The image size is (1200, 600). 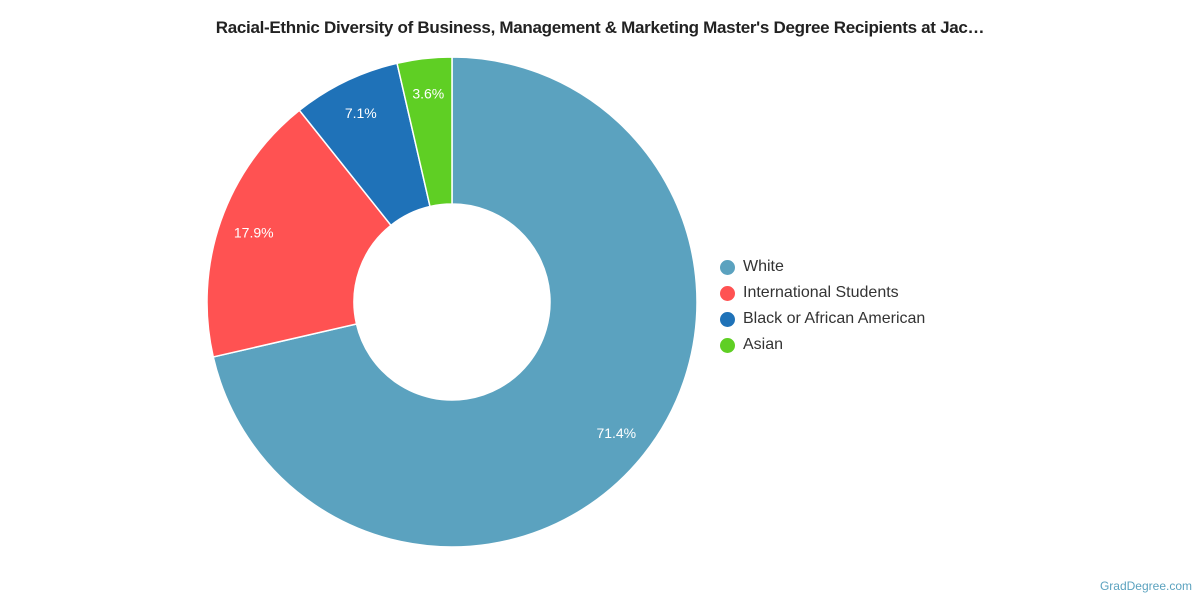 I want to click on data-label: 71.4%, so click(x=616, y=433).